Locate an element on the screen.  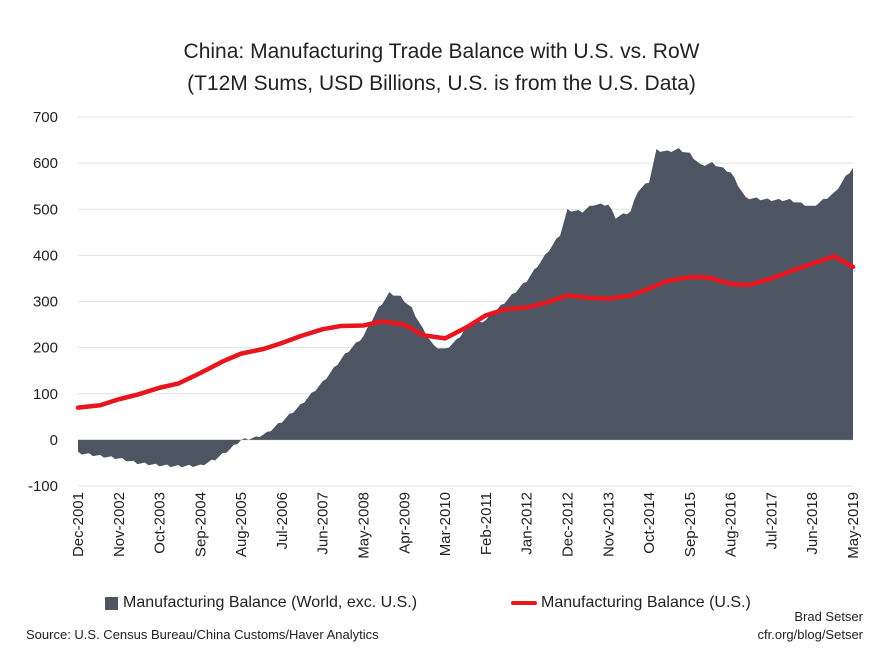
y-tick-label: 200 is located at coordinates (45, 348).